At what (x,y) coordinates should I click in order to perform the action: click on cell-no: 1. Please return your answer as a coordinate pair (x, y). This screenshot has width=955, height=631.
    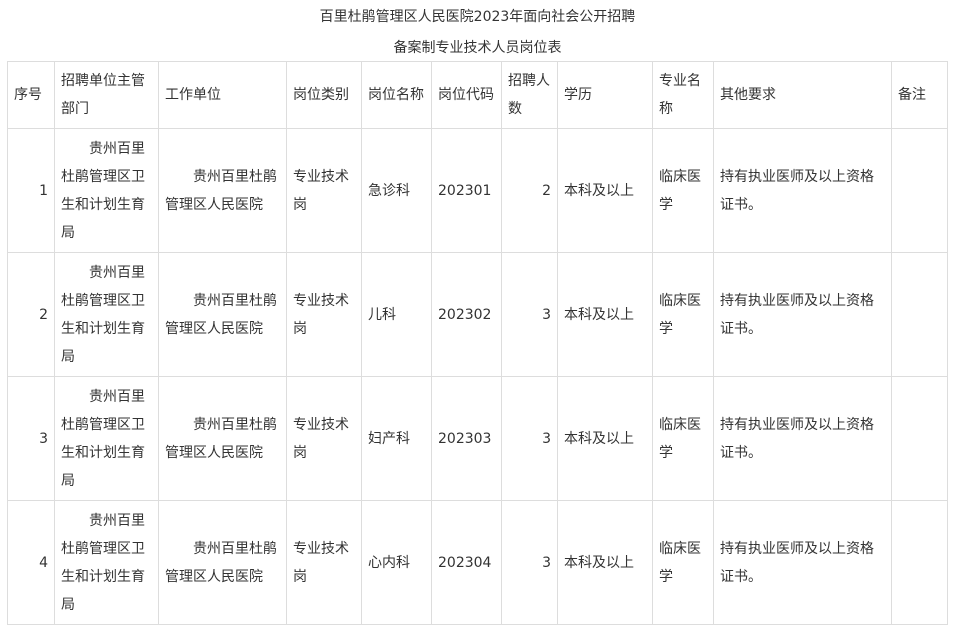
    Looking at the image, I should click on (31, 190).